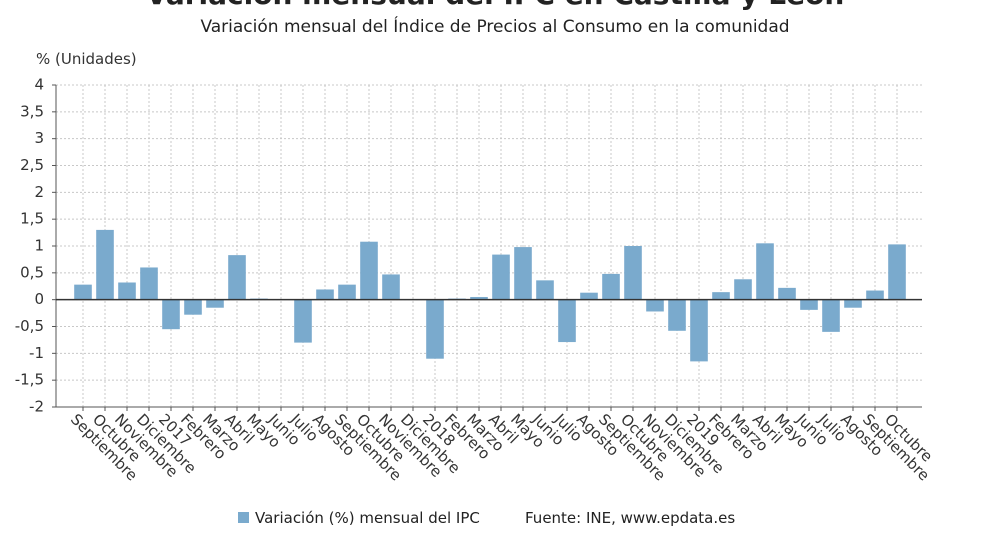 This screenshot has height=556, width=990. Describe the element at coordinates (243, 517) in the screenshot. I see `legend-swatch` at that location.